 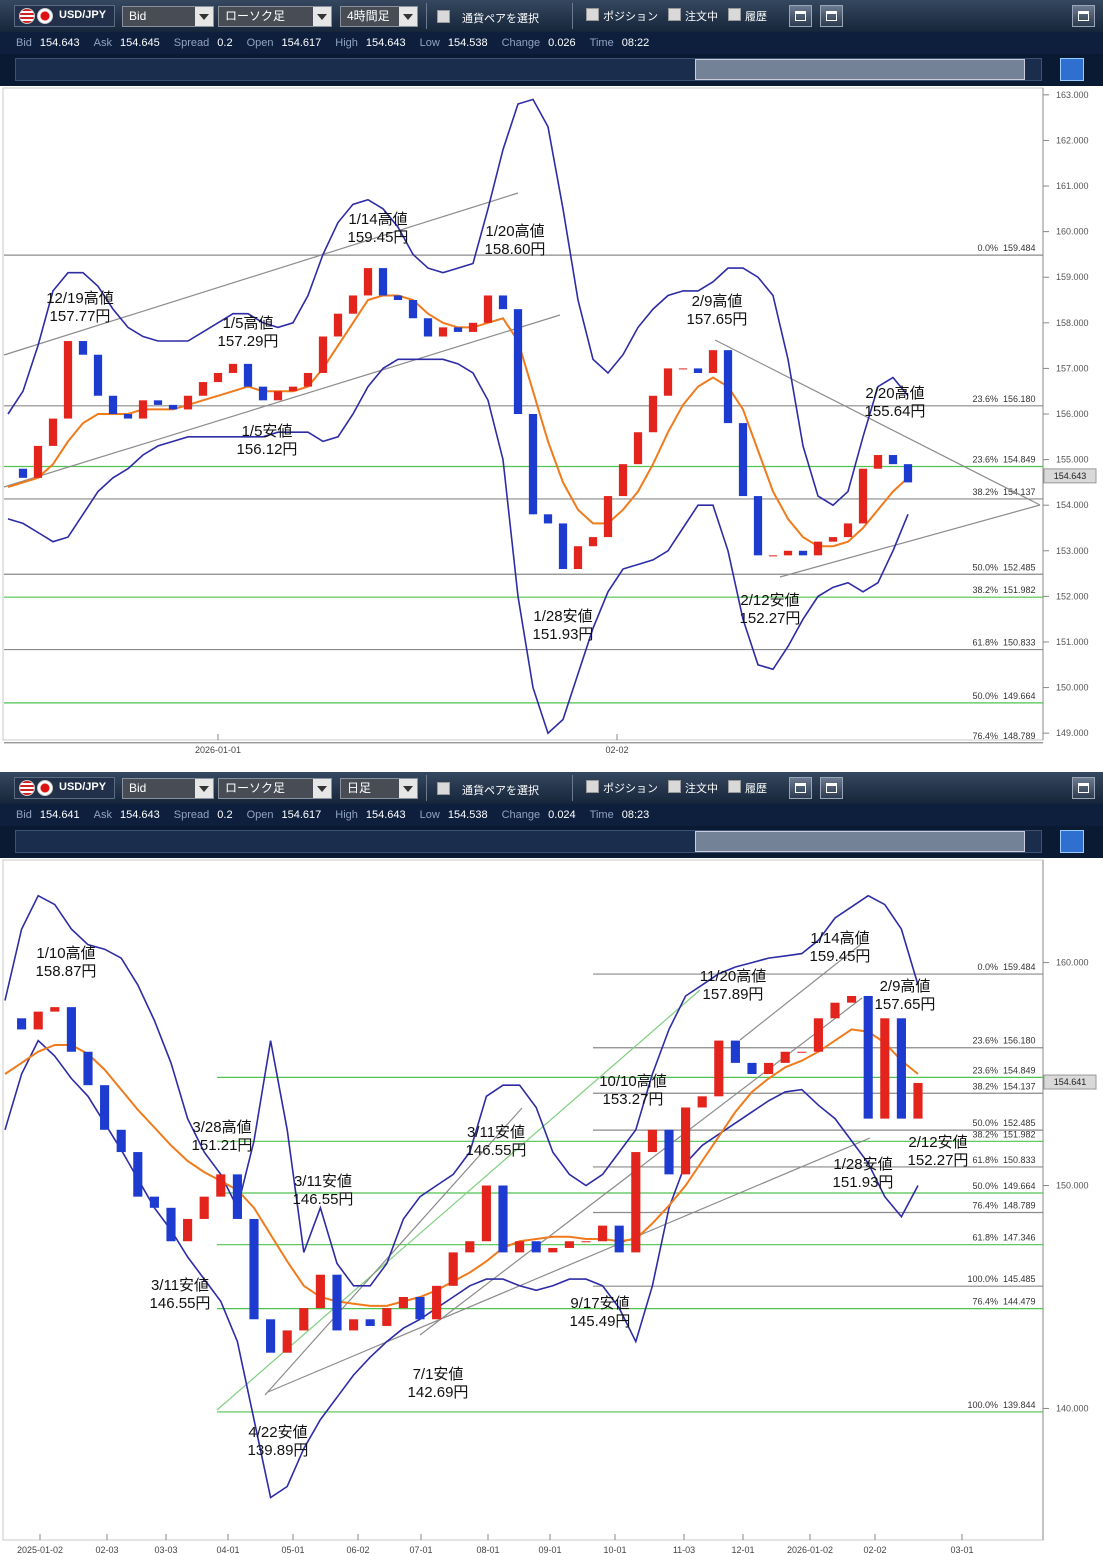 What do you see at coordinates (599, 1303) in the screenshot?
I see `annotation-title: 9/17安値` at bounding box center [599, 1303].